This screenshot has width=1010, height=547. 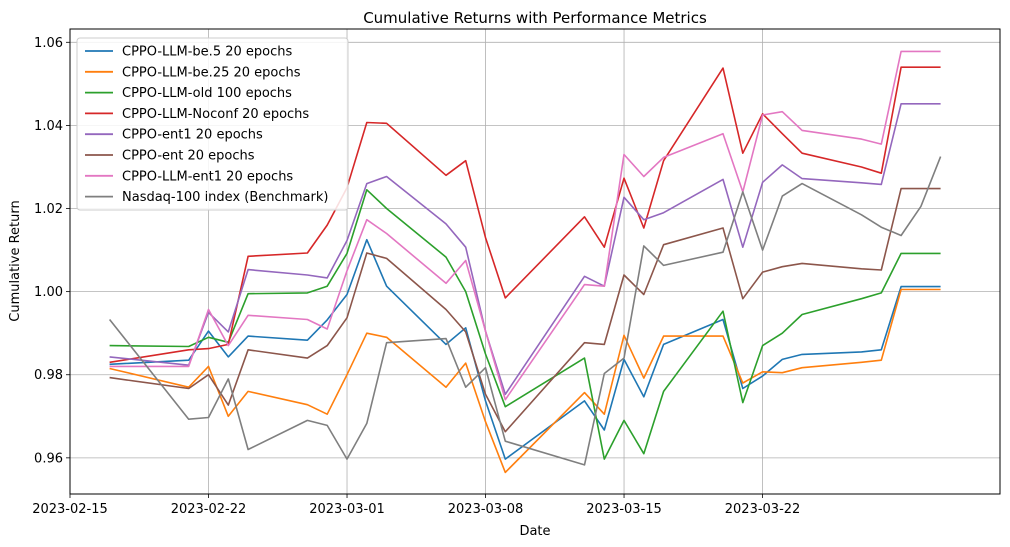 What do you see at coordinates (207, 176) in the screenshot?
I see `legend-label: CPPO-LLM-ent1 20 epochs` at bounding box center [207, 176].